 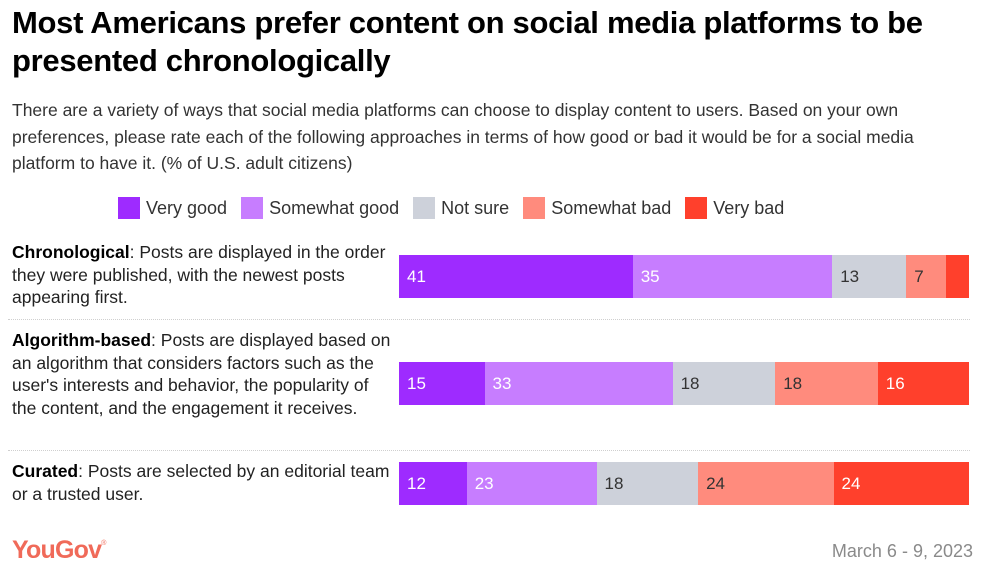 I want to click on bar-segment-somewhat-bad: 7, so click(x=926, y=276).